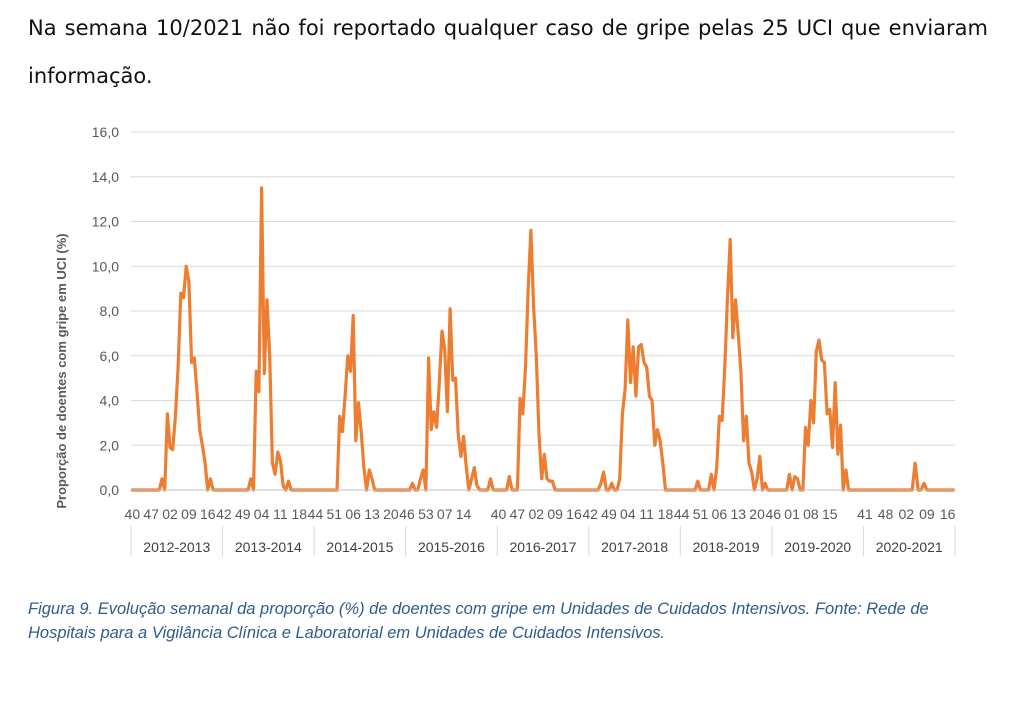  What do you see at coordinates (105, 266) in the screenshot?
I see `y-tick-label: 10,0` at bounding box center [105, 266].